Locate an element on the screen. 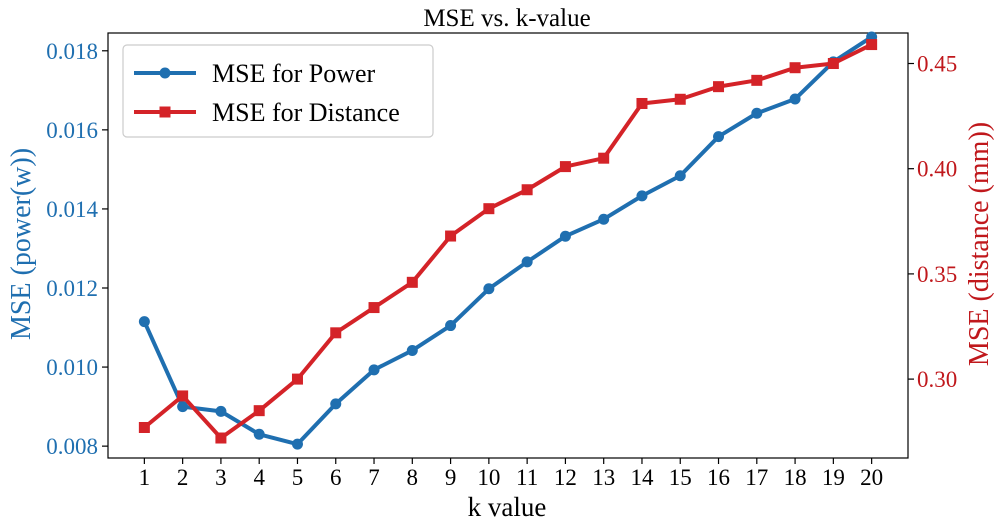 The height and width of the screenshot is (528, 1004). x-tick-label: 13 is located at coordinates (603, 477).